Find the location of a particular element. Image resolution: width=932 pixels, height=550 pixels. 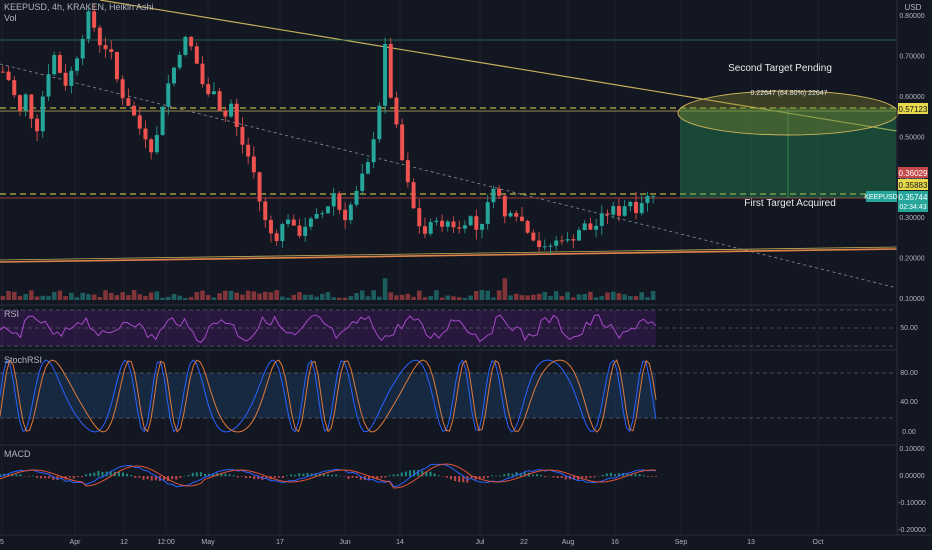

macd-label: MACD is located at coordinates (17, 454).